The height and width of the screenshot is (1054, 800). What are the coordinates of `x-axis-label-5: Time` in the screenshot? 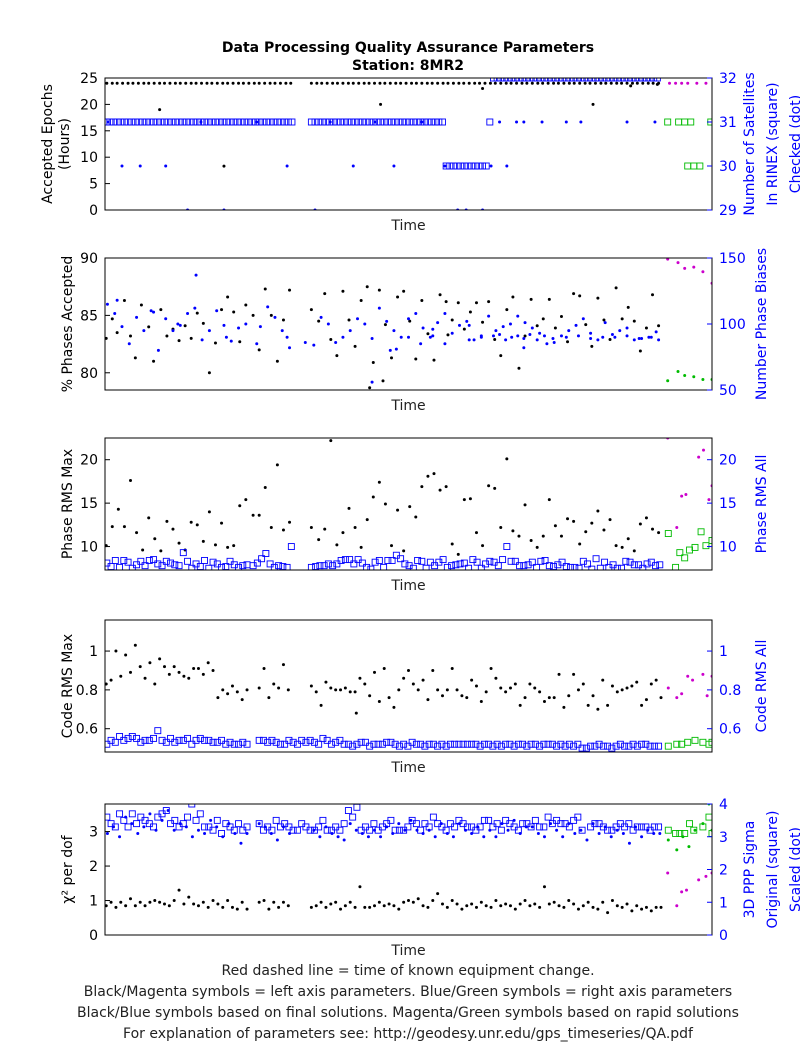 It's located at (407, 951).